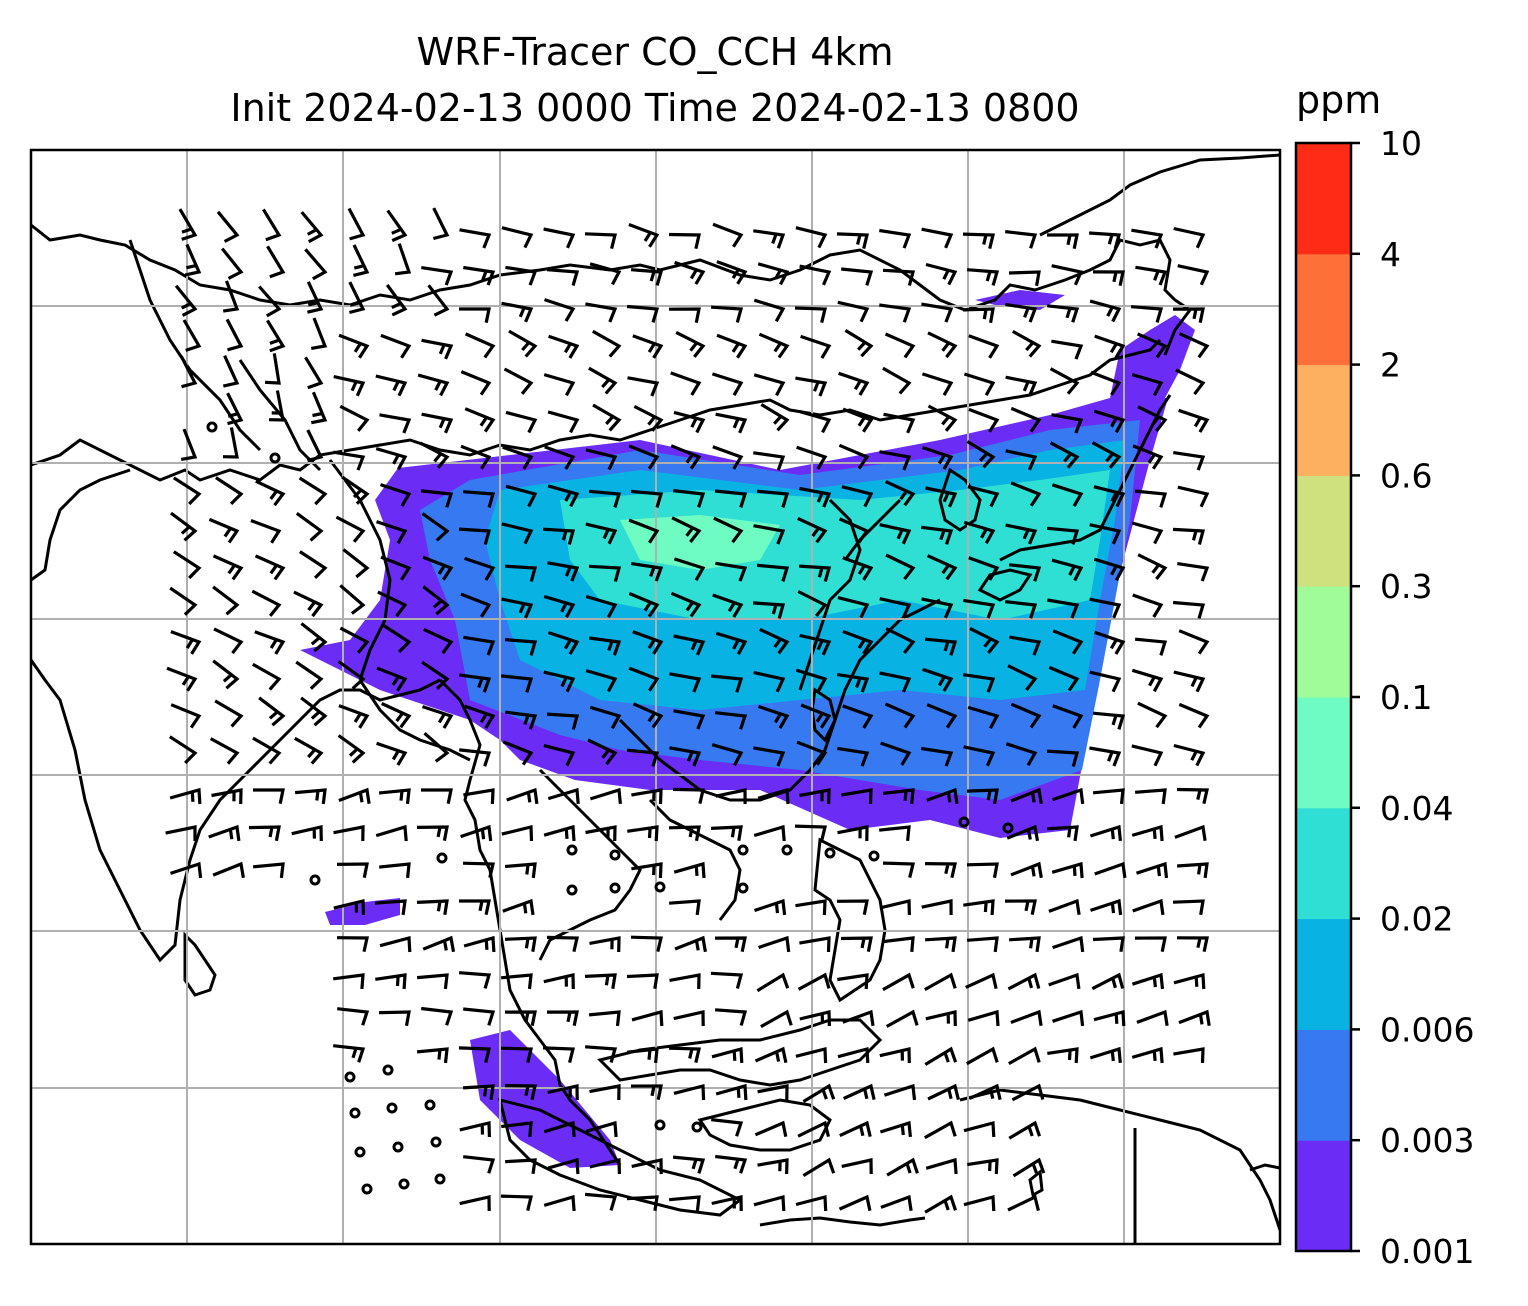  What do you see at coordinates (1323, 753) in the screenshot?
I see `colorbar-segment` at bounding box center [1323, 753].